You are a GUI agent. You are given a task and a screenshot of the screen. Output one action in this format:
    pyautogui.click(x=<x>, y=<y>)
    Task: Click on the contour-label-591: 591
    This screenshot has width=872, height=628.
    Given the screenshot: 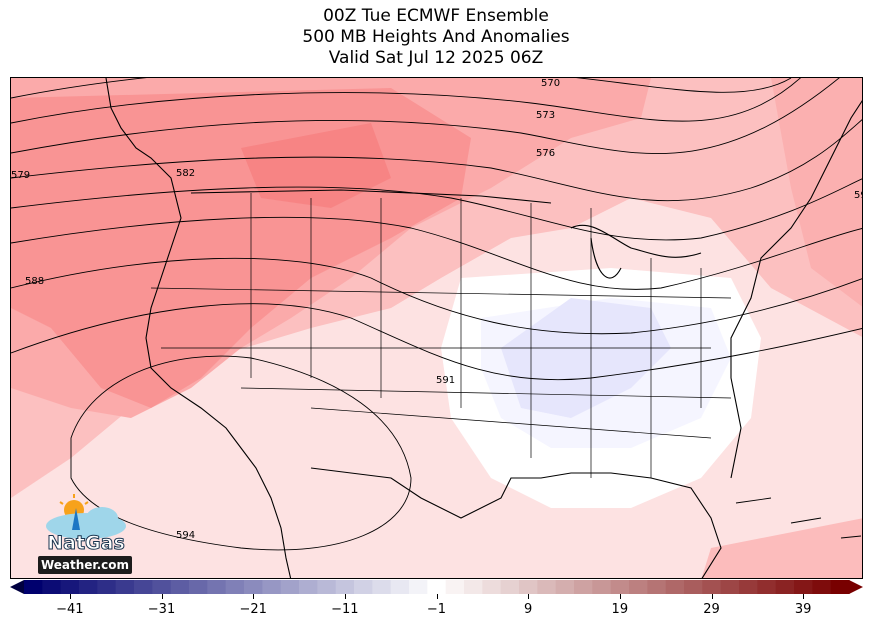 What is the action you would take?
    pyautogui.click(x=445, y=380)
    